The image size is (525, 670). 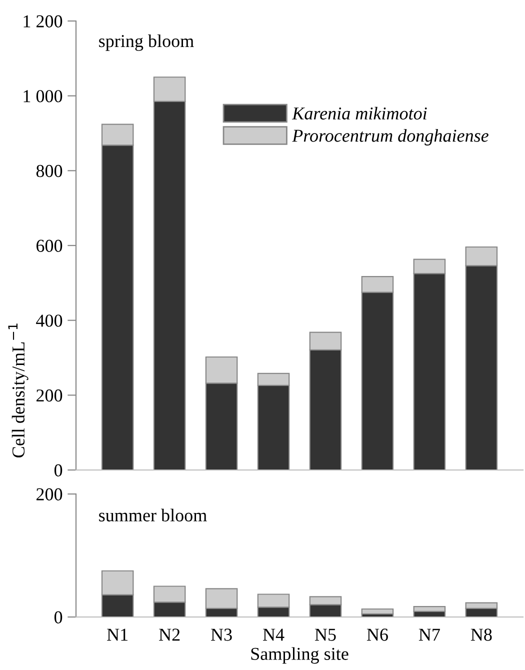 I want to click on x-tick-label: N7, so click(x=429, y=634).